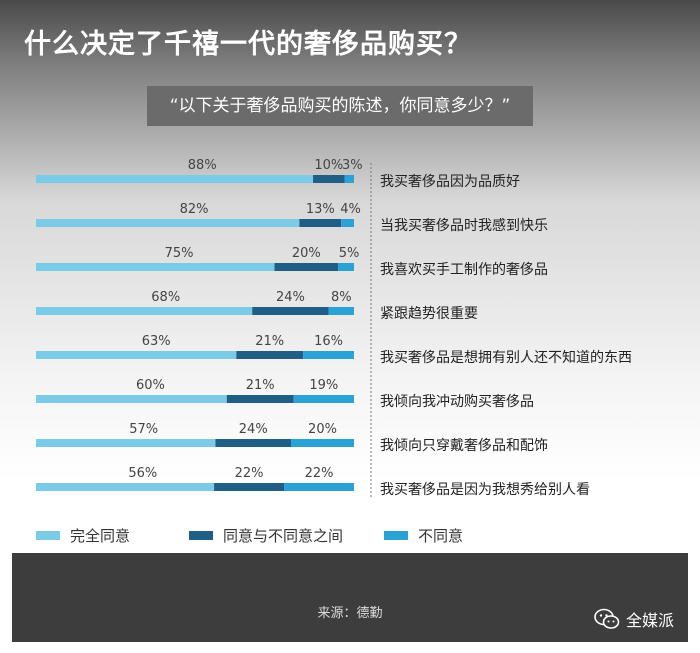 This screenshot has width=700, height=653. Describe the element at coordinates (340, 106) in the screenshot. I see `chart-subtitle: “以下关于奢侈品购买的陈述，你同意多少？”` at that location.